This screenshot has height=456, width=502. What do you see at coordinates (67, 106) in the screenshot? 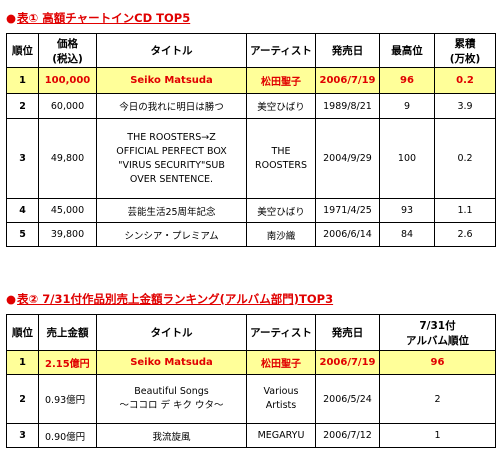
I see `price-cell: 60,000` at bounding box center [67, 106].